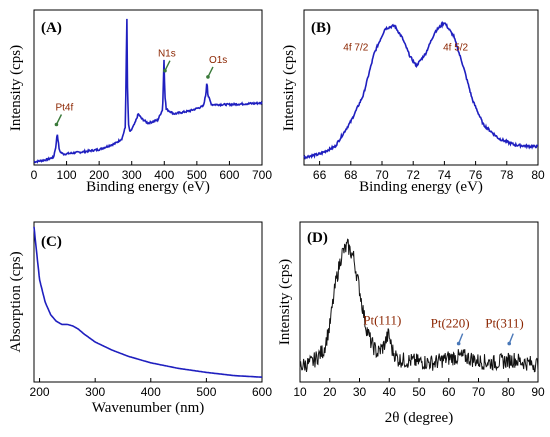 This screenshot has width=550, height=437. I want to click on panel-c-label: (C), so click(51, 242).